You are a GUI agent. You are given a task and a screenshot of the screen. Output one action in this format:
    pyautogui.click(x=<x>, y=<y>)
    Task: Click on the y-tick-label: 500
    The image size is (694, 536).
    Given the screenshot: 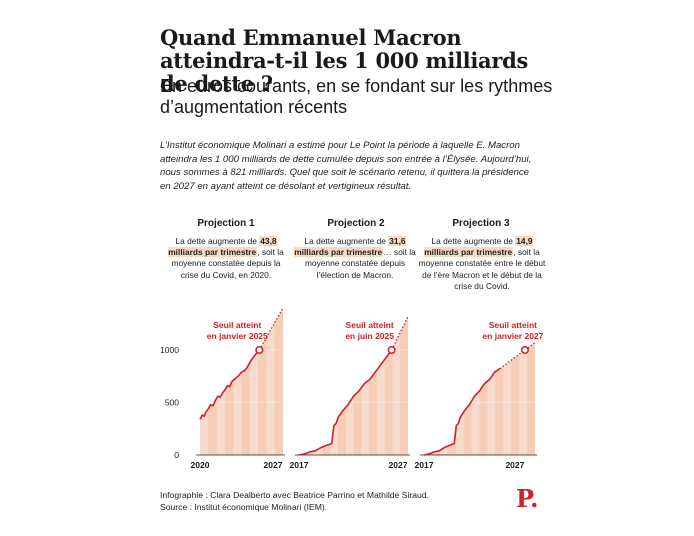 What is the action you would take?
    pyautogui.click(x=172, y=403)
    